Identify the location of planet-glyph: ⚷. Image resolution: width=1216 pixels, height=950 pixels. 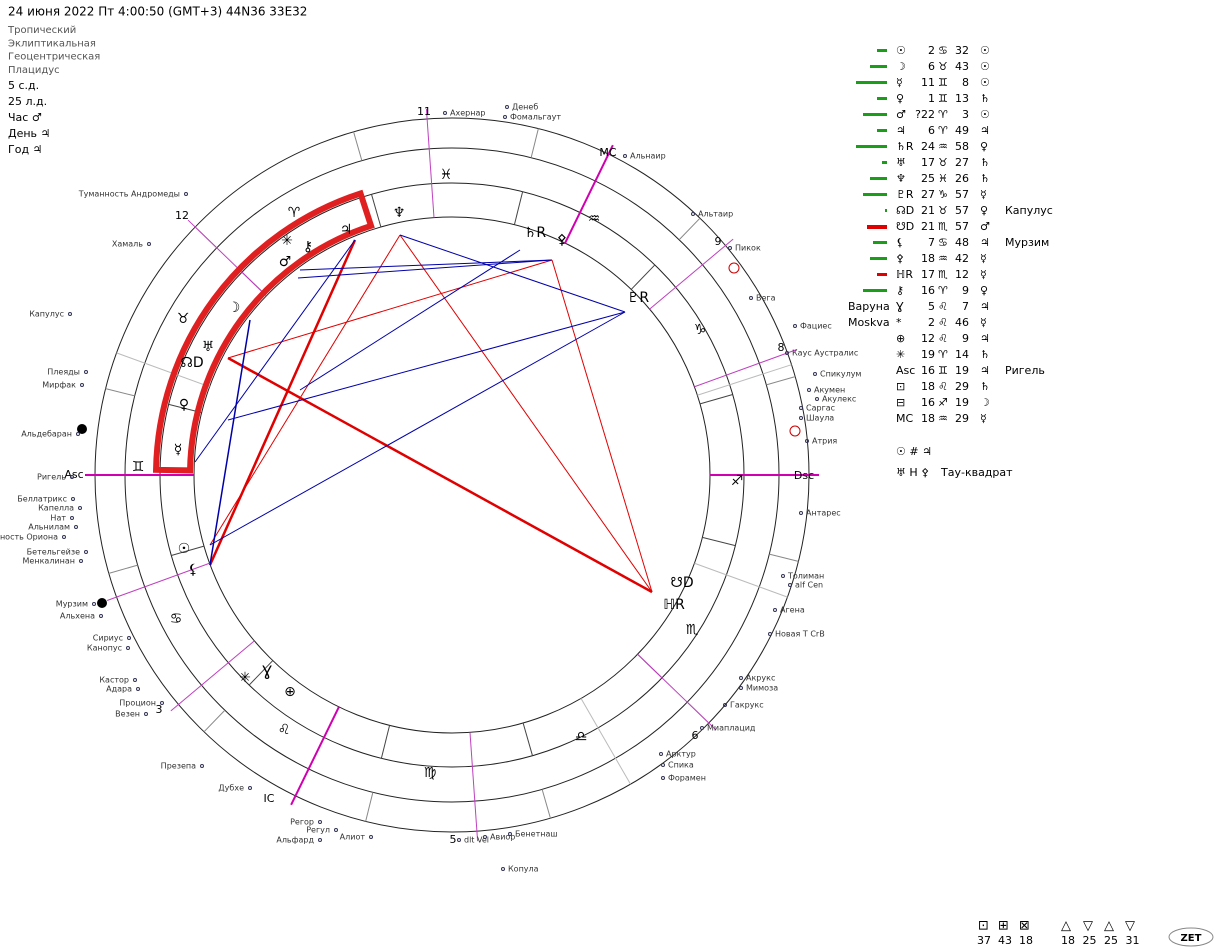
(308, 247).